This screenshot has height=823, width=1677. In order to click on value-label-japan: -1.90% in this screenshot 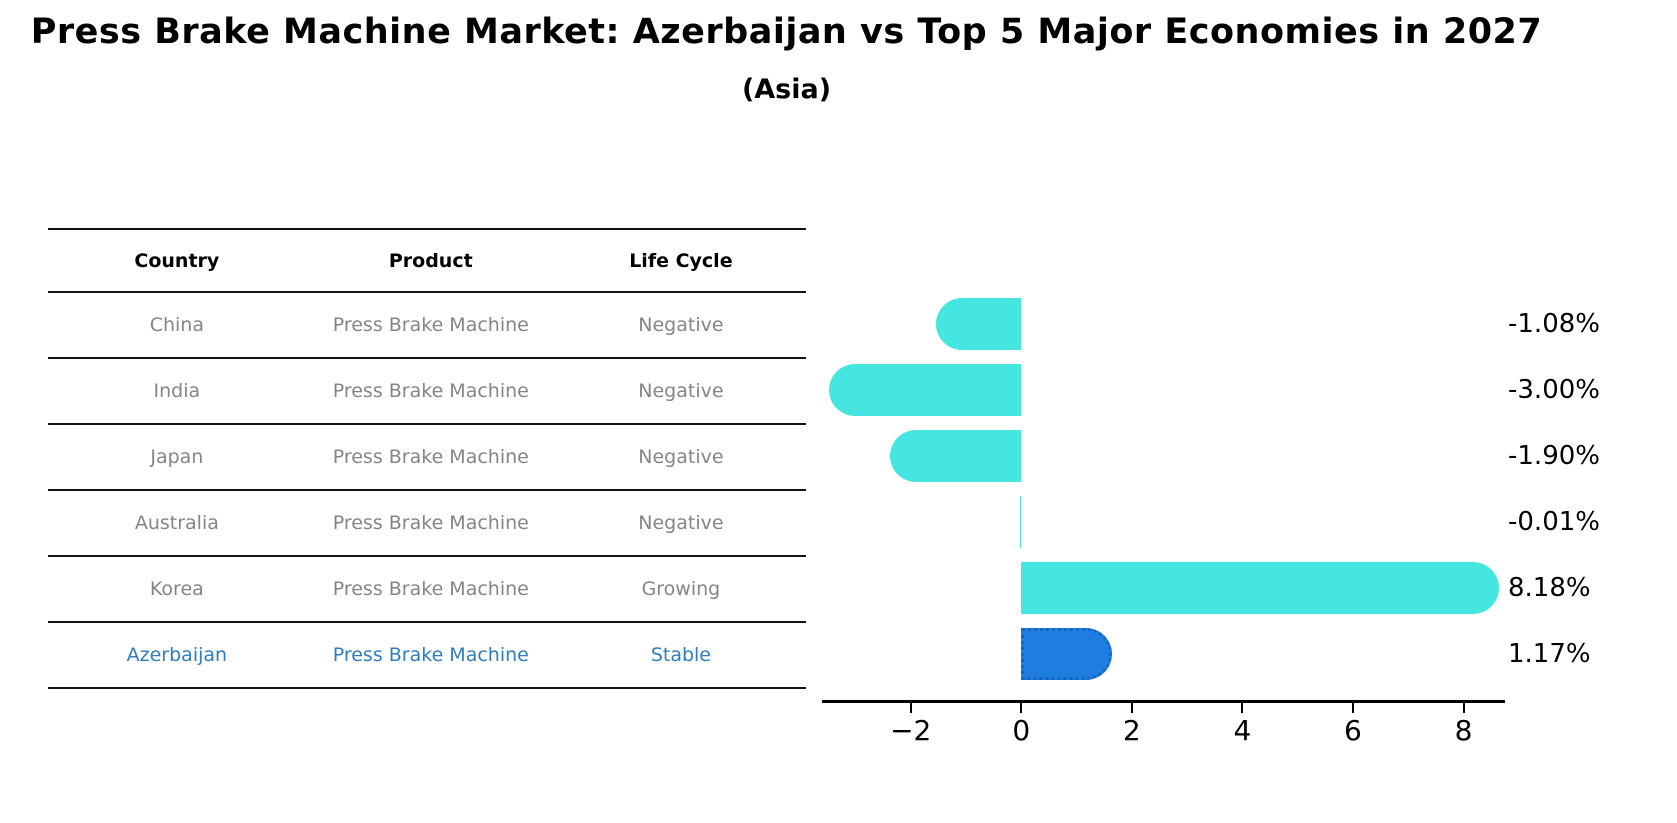, I will do `click(1554, 456)`.